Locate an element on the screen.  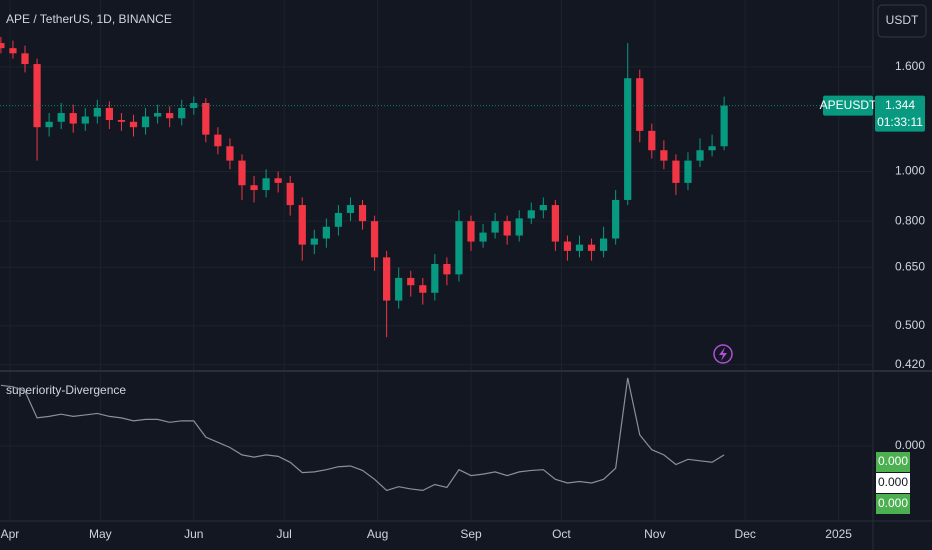
symbol-label: APEUSDT is located at coordinates (848, 105).